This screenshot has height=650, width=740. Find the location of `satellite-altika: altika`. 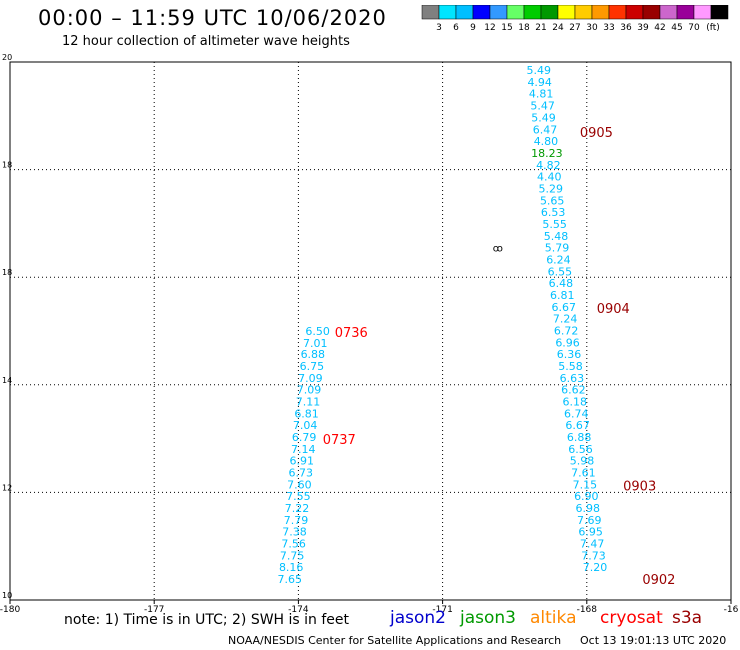

satellite-altika: altika is located at coordinates (553, 618).